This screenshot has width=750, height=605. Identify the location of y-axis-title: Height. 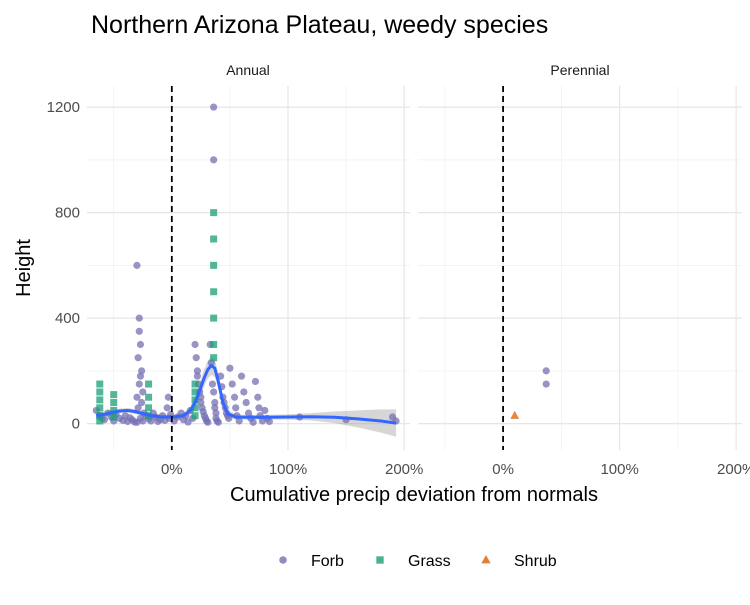
(24, 268).